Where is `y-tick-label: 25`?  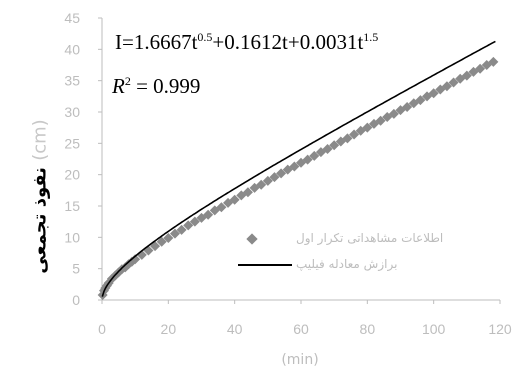
y-tick-label: 25 is located at coordinates (72, 143).